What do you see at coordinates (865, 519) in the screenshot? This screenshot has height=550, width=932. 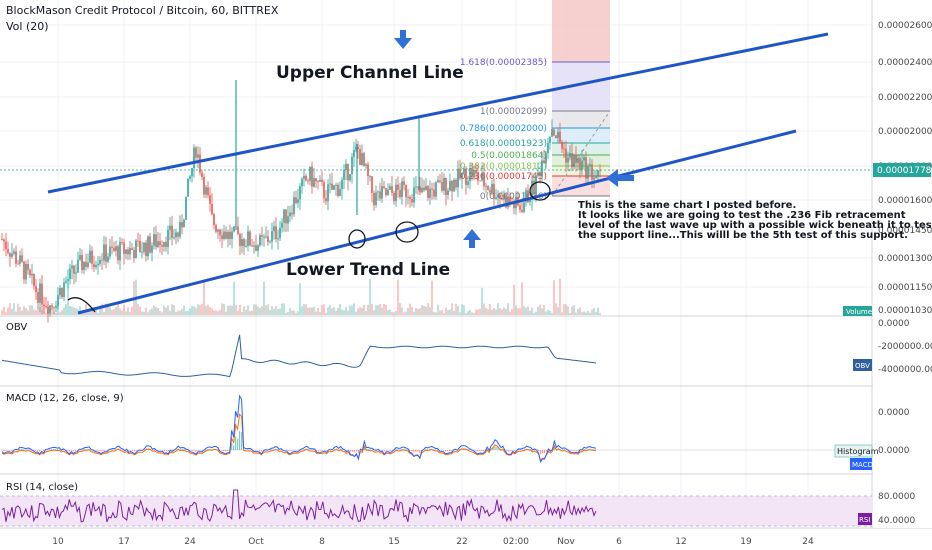 I see `rsi-tag` at bounding box center [865, 519].